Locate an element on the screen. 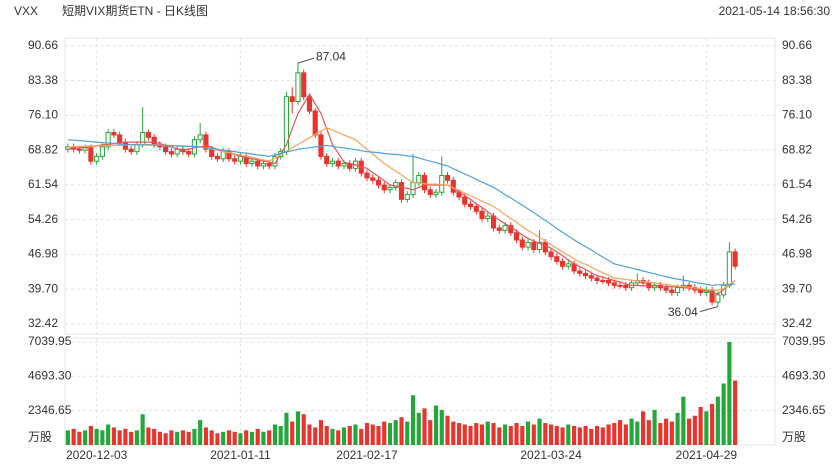 This screenshot has width=840, height=470. x-tick-label: 2021-03-24 is located at coordinates (551, 455).